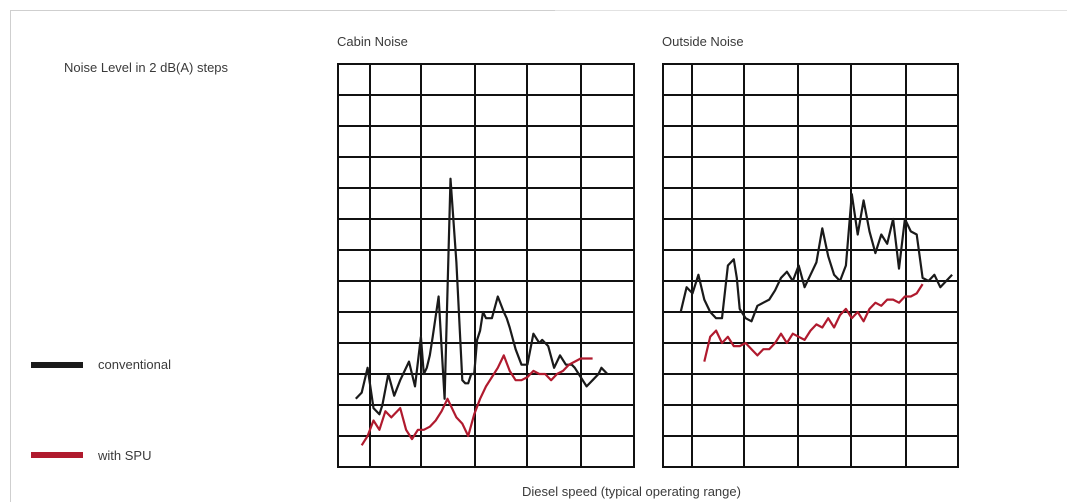 This screenshot has height=502, width=1067. What do you see at coordinates (125, 455) in the screenshot?
I see `legend-label-with-spu: with SPU` at bounding box center [125, 455].